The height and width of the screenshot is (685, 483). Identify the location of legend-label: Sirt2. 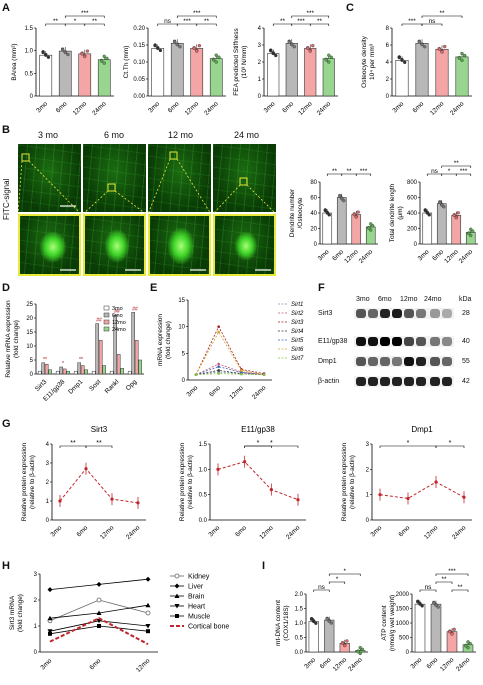
(297, 314).